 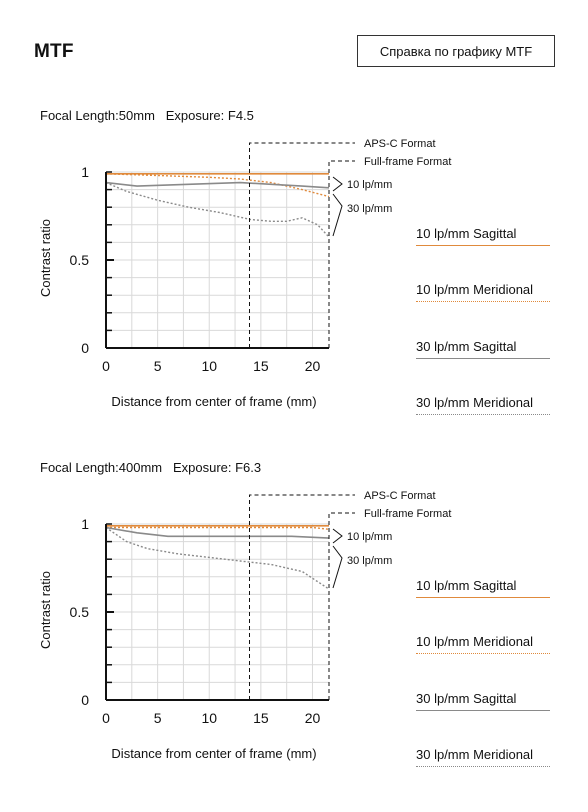 What do you see at coordinates (456, 51) in the screenshot?
I see `mtf-help-button: Справка по графику MTF` at bounding box center [456, 51].